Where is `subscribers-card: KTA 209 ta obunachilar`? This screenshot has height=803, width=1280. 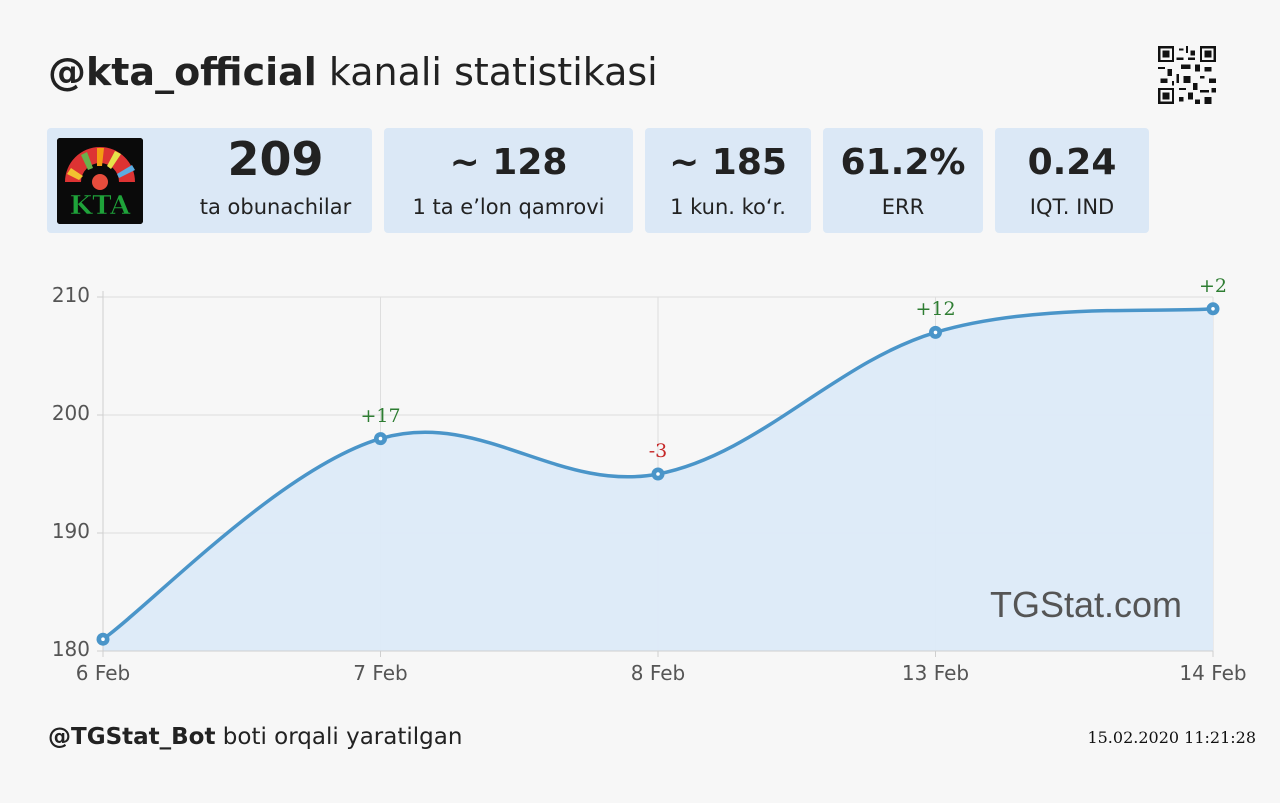 subscribers-card: KTA 209 ta obunachilar is located at coordinates (209, 180).